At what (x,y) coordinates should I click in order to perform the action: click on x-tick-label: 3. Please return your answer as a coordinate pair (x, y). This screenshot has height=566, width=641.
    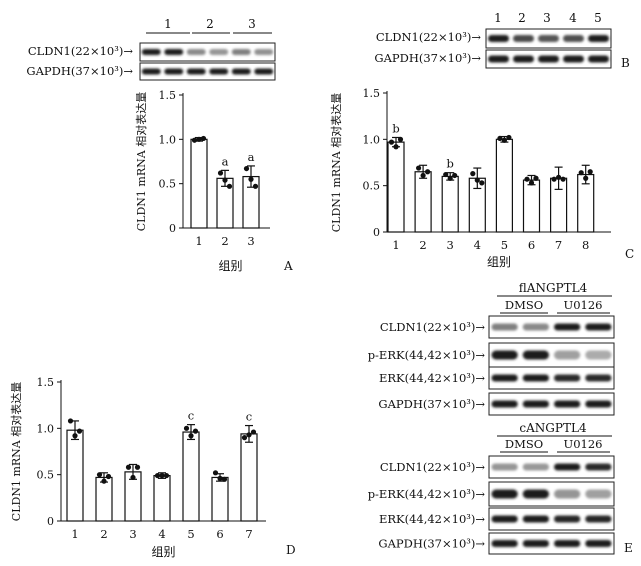
    Looking at the image, I should click on (250, 241).